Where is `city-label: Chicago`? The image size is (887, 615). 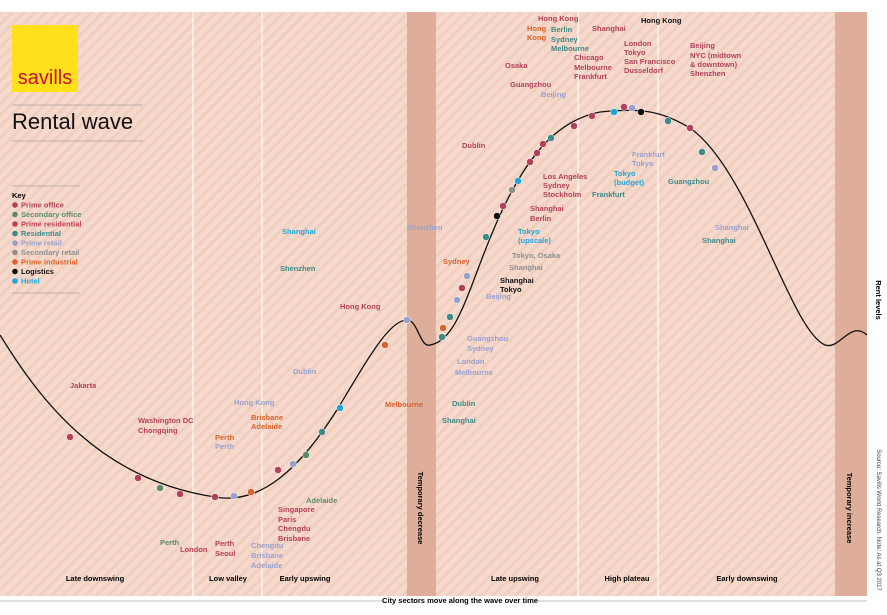 city-label: Chicago is located at coordinates (589, 57).